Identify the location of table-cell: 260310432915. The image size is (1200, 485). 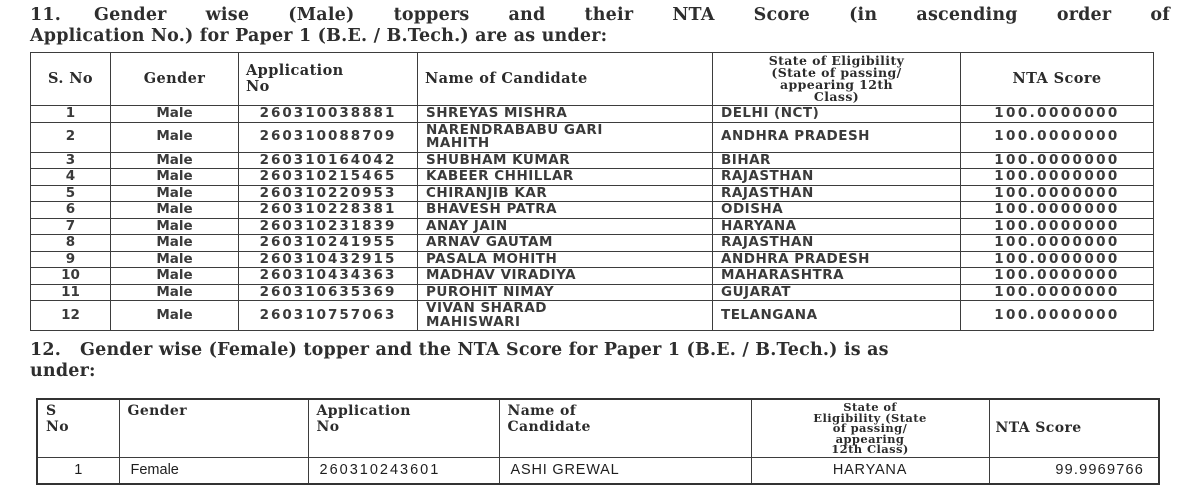
(328, 259).